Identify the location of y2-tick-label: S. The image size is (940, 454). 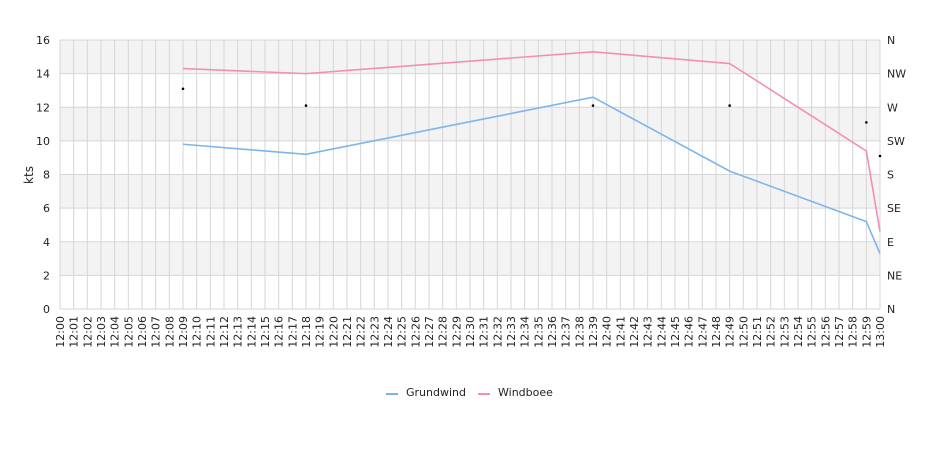
(890, 175).